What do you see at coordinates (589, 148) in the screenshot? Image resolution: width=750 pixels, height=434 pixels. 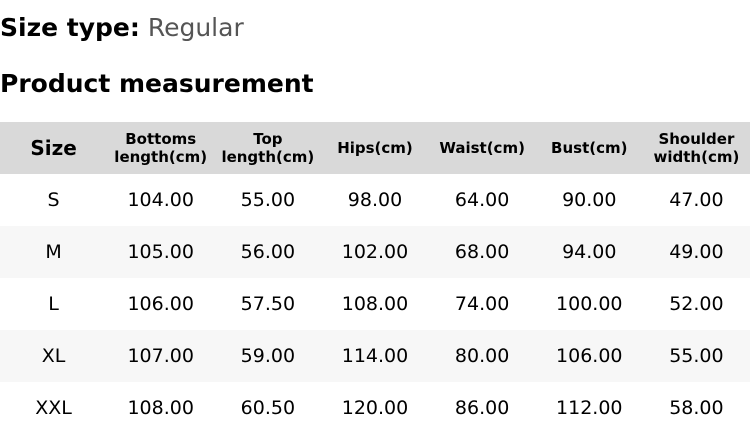 I see `column-header: Bust(cm)` at bounding box center [589, 148].